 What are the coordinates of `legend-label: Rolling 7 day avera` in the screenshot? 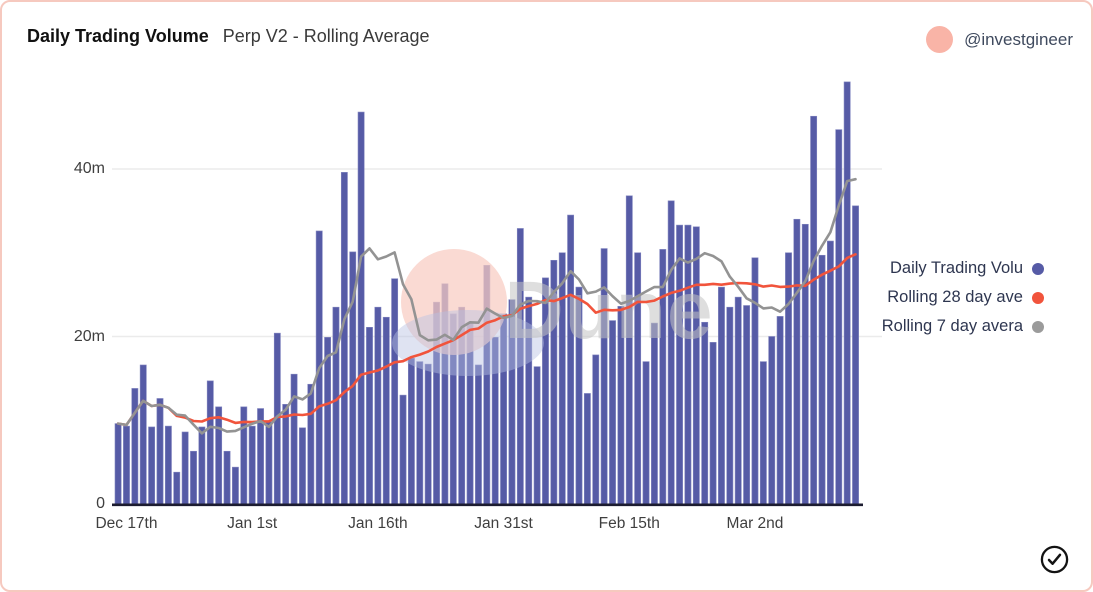 It's located at (952, 326).